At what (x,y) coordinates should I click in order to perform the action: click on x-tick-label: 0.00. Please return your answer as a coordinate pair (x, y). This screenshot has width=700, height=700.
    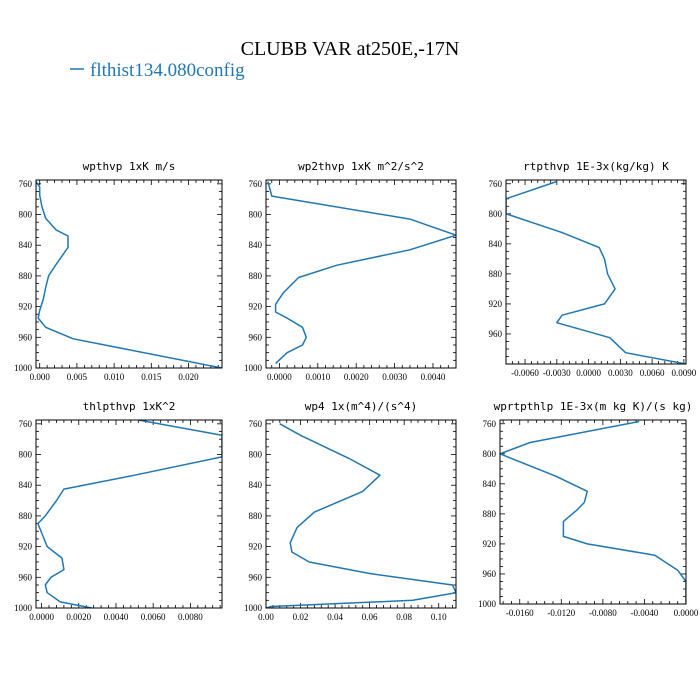
    Looking at the image, I should click on (266, 617).